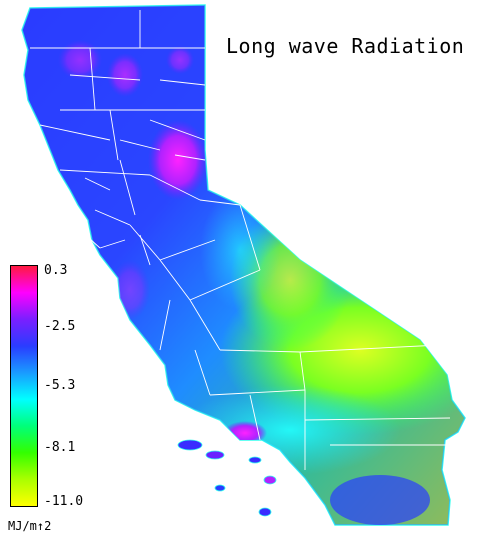 This screenshot has width=500, height=554. Describe the element at coordinates (56, 270) in the screenshot. I see `legend-tick-label: 0.3` at that location.